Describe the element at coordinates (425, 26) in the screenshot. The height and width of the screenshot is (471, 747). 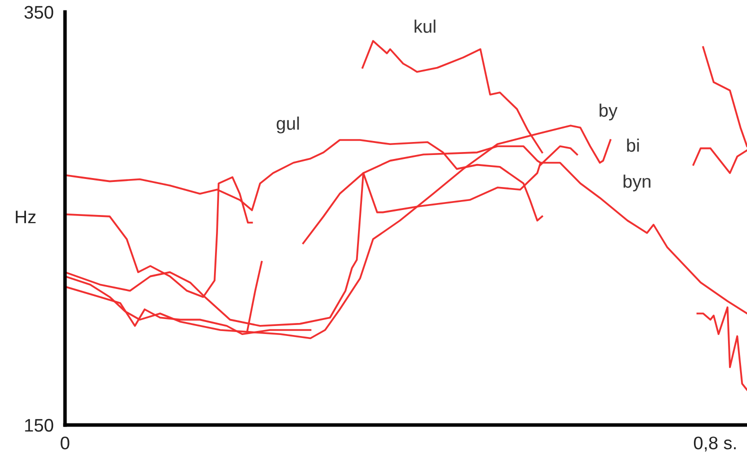
I see `annotation: kul` at that location.